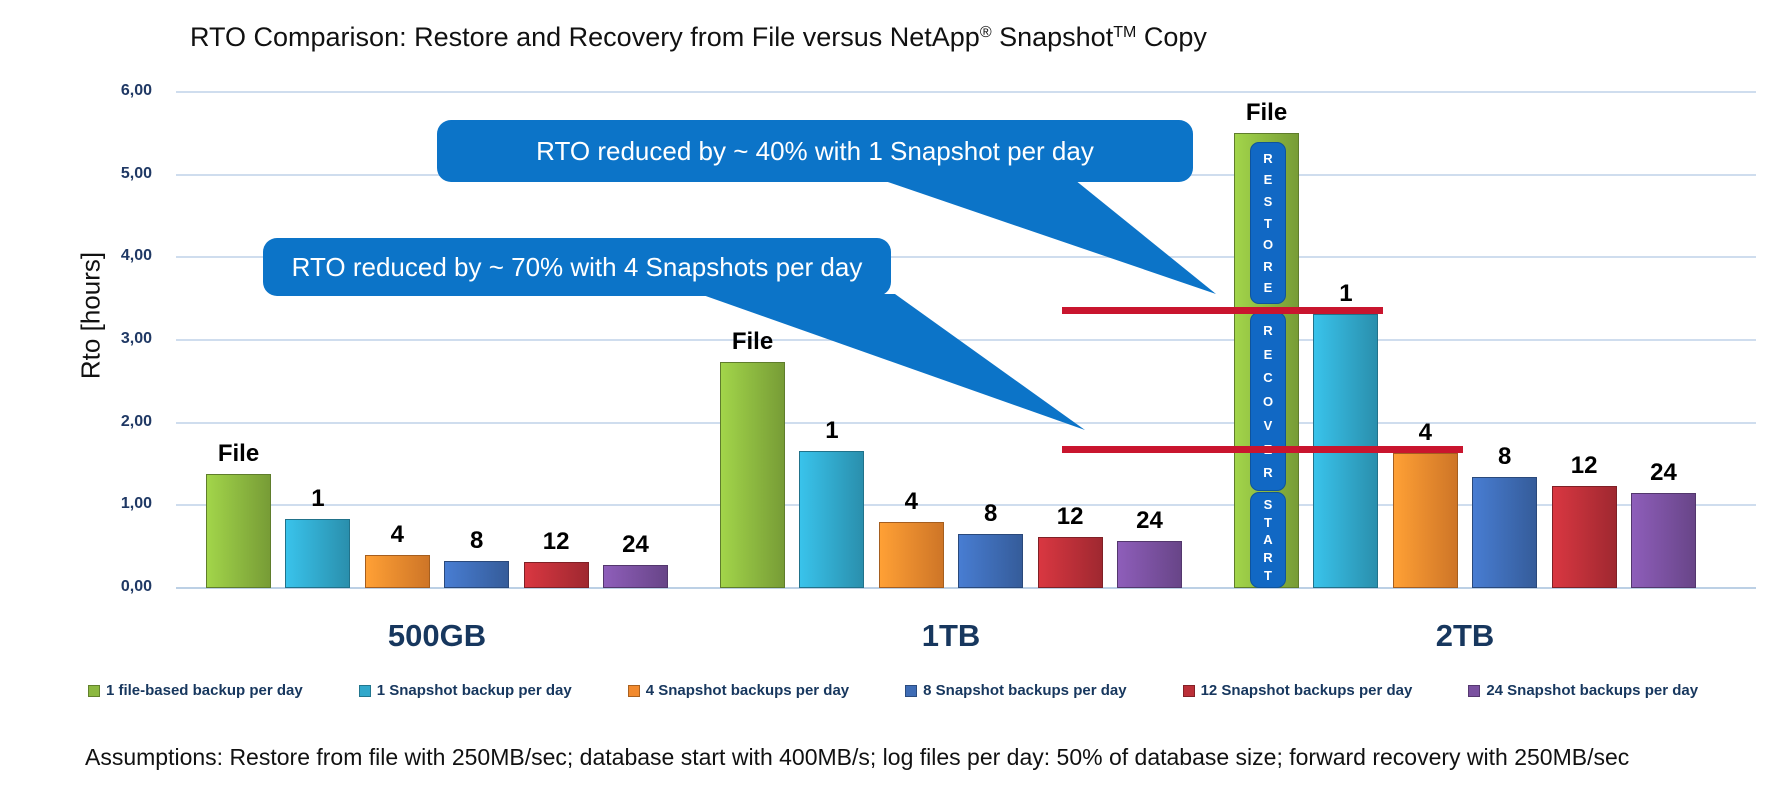 The height and width of the screenshot is (794, 1786). I want to click on file-bar-segment-recover: RECOVER, so click(1268, 401).